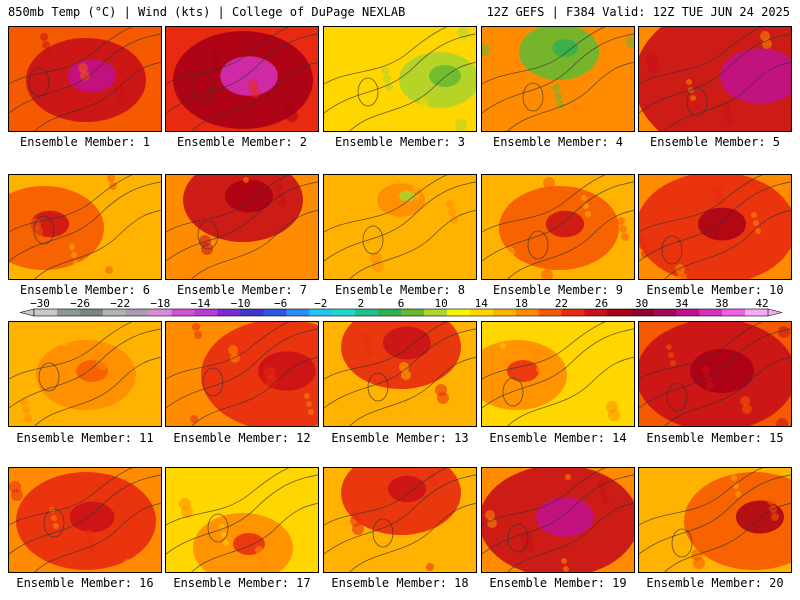 The width and height of the screenshot is (800, 600). What do you see at coordinates (241, 304) in the screenshot?
I see `colorbar-tick-label: −10` at bounding box center [241, 304].